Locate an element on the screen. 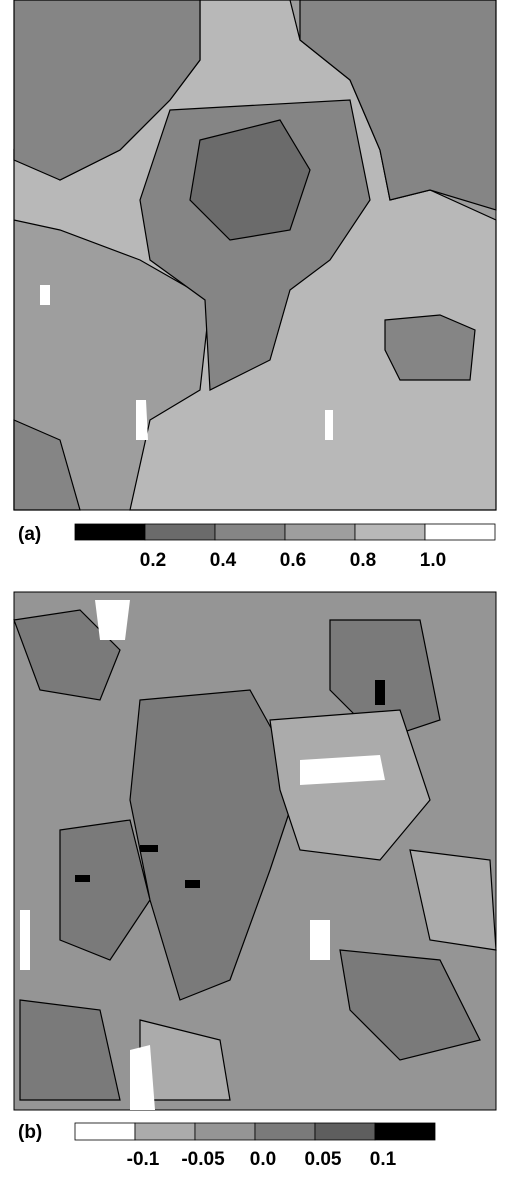  colorbar-label: 0.8 is located at coordinates (363, 560).